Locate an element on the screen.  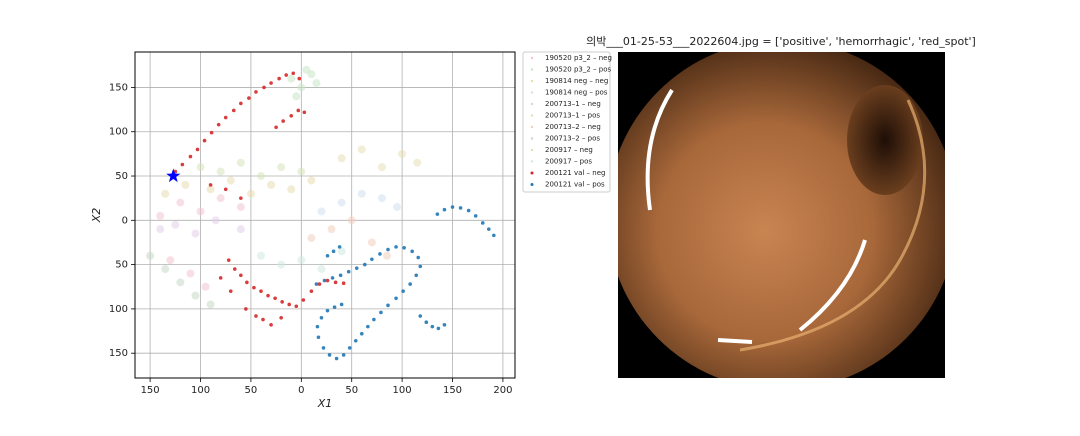
legend-box is located at coordinates (566, 122).